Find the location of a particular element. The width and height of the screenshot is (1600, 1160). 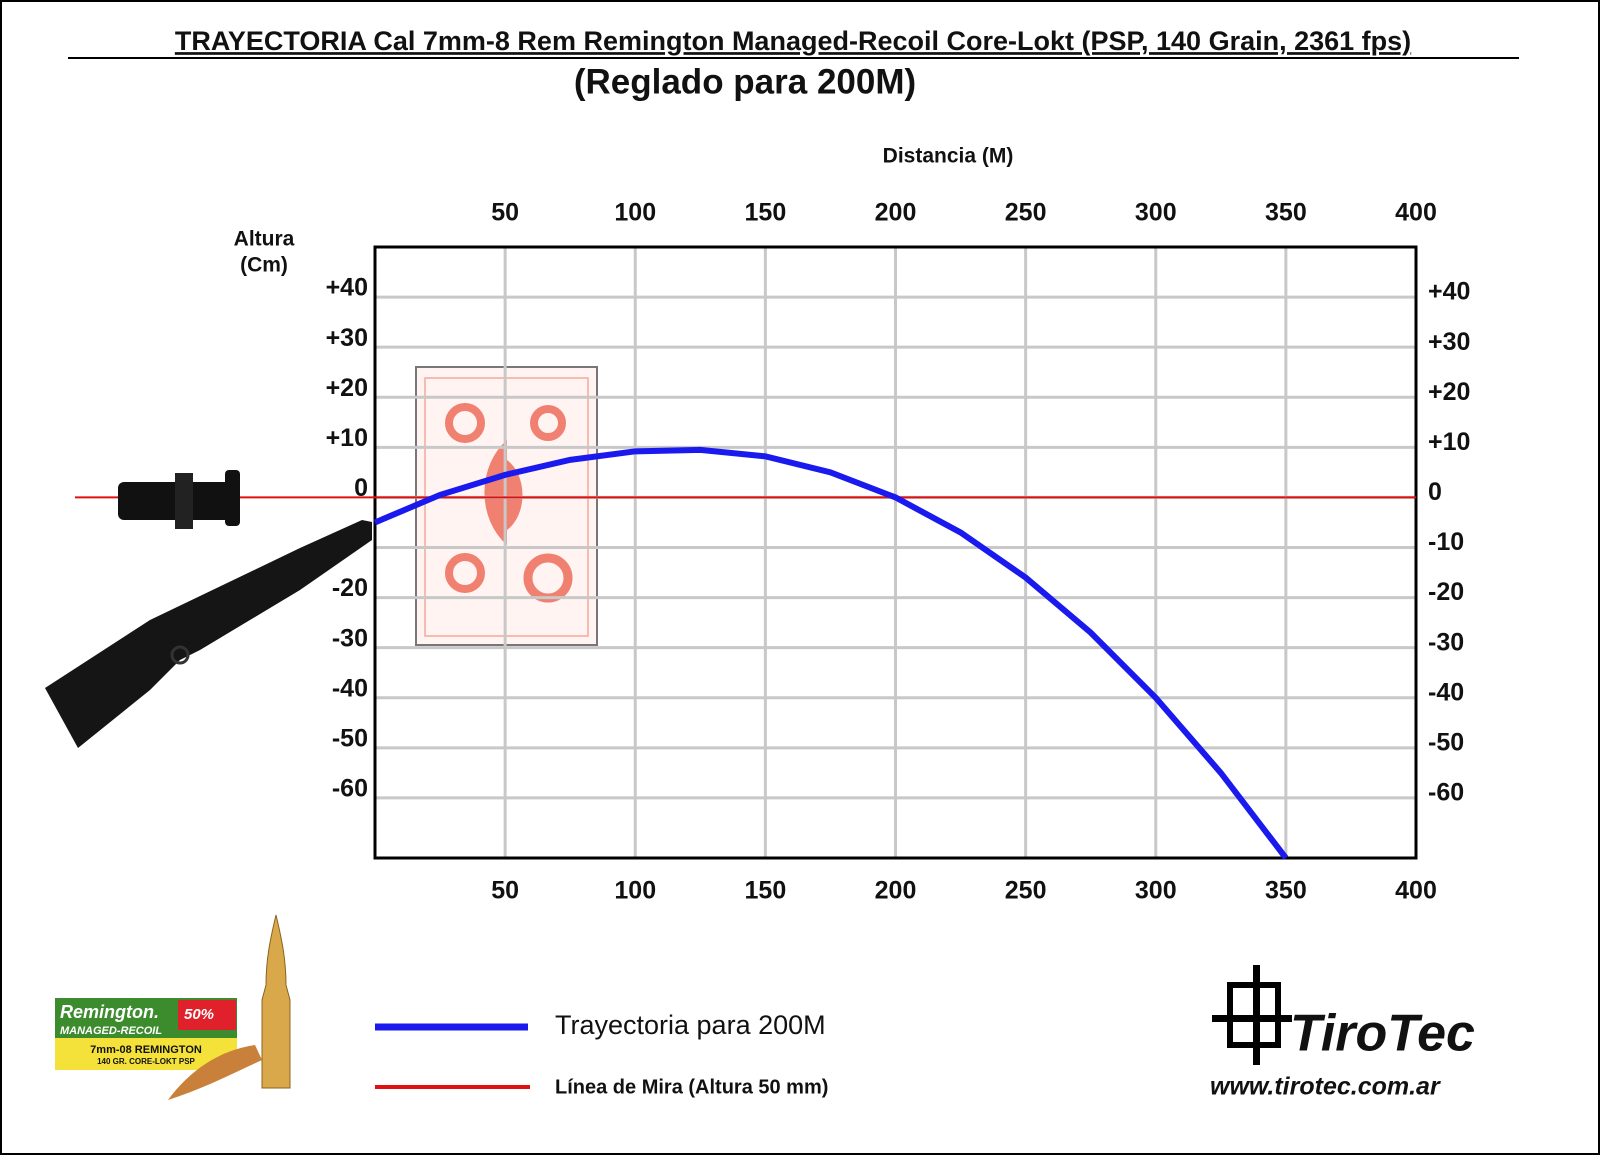

x-axis-label: Distancia (M) is located at coordinates (948, 156).